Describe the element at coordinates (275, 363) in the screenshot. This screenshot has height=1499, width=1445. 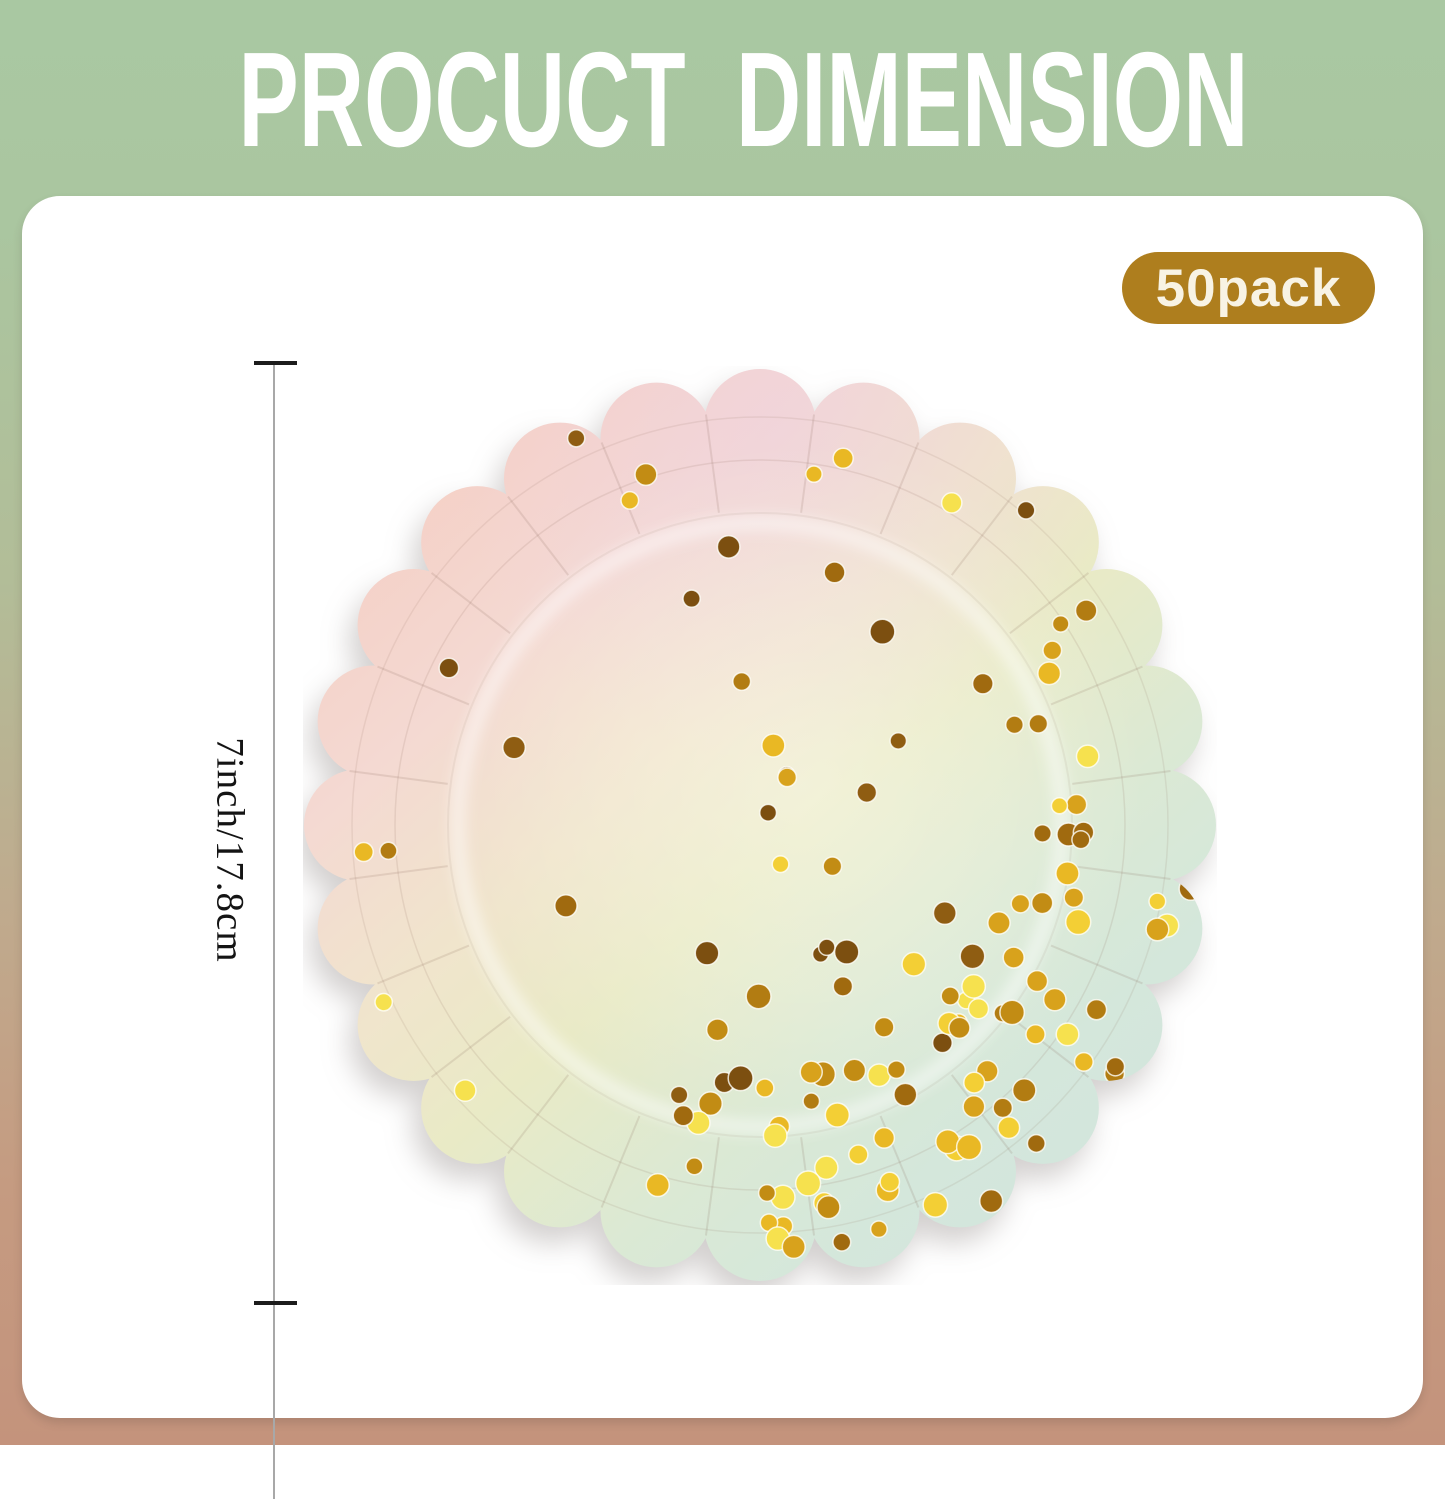
I see `dimension-cap-top` at that location.